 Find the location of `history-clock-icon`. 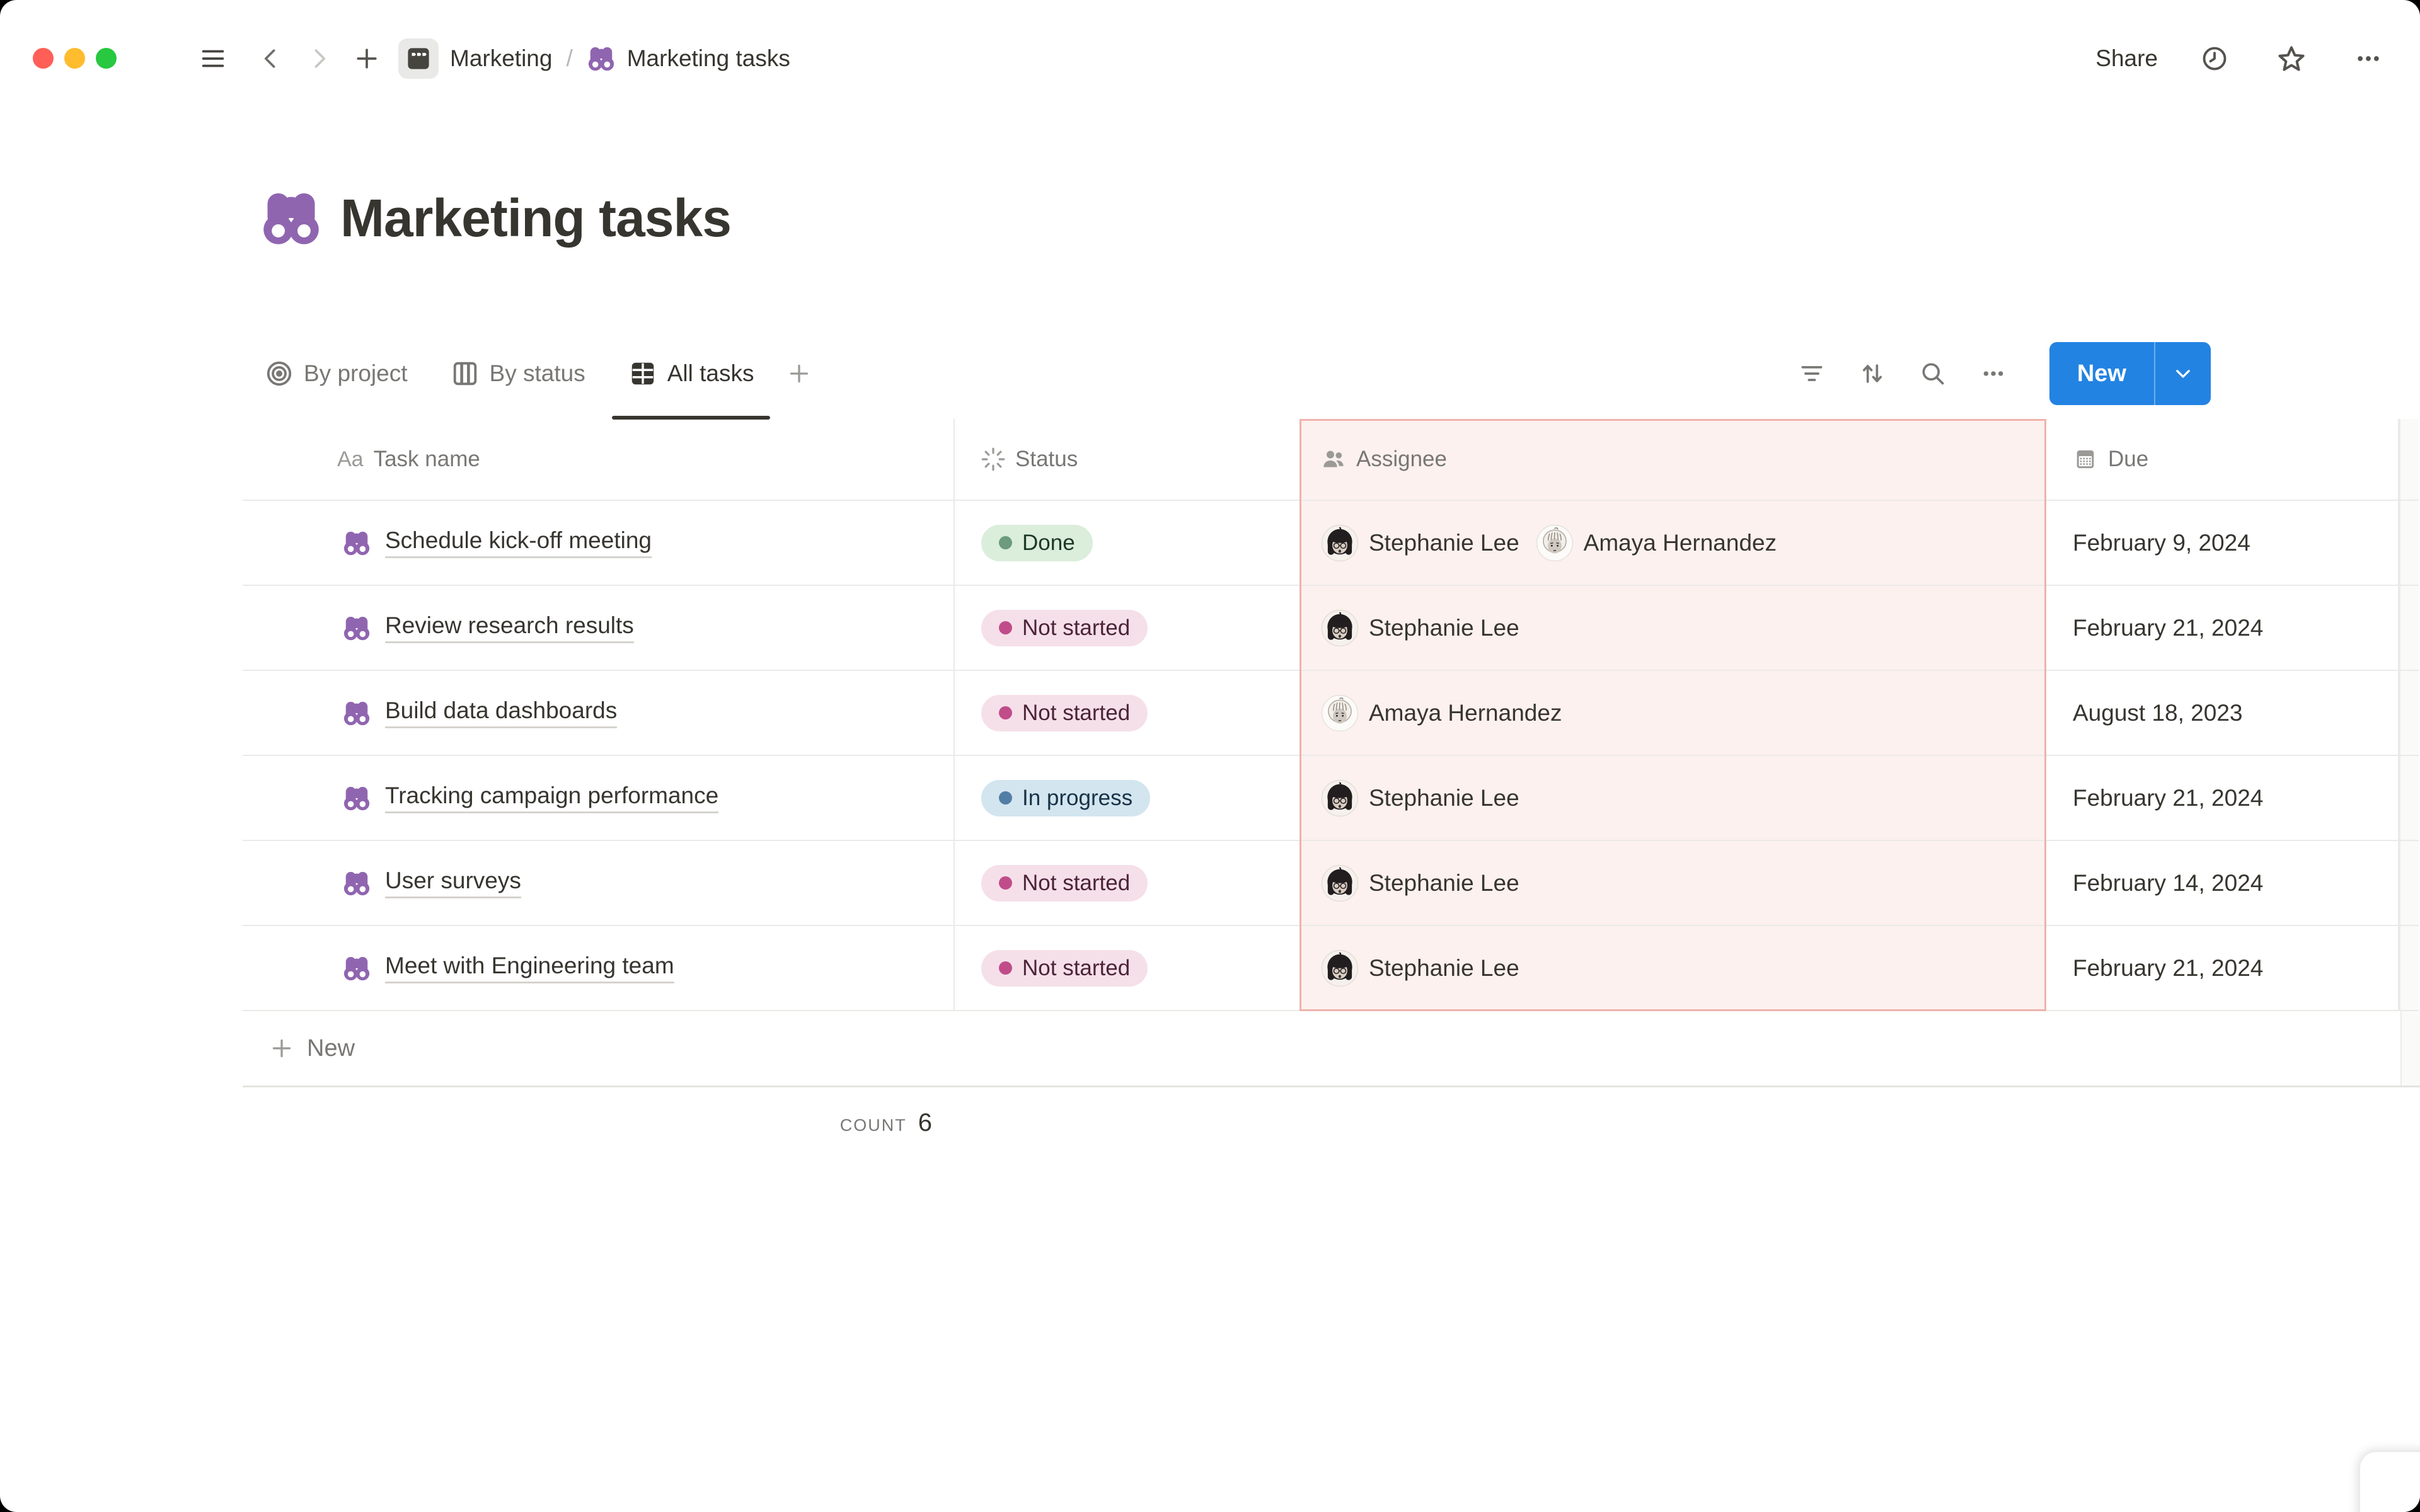

history-clock-icon is located at coordinates (2215, 58).